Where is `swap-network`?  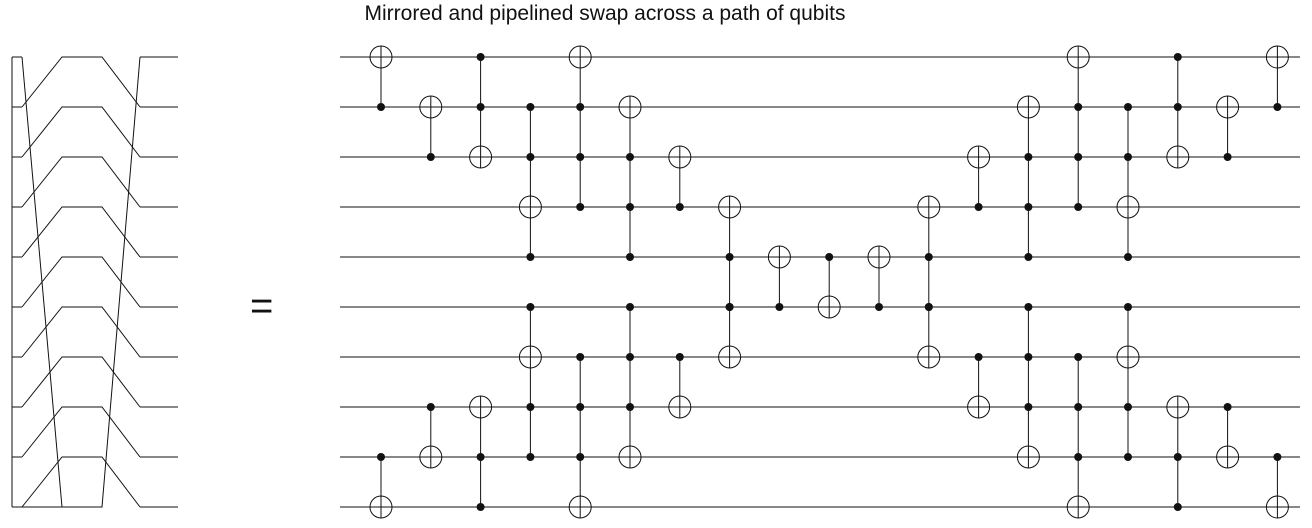 swap-network is located at coordinates (94, 282).